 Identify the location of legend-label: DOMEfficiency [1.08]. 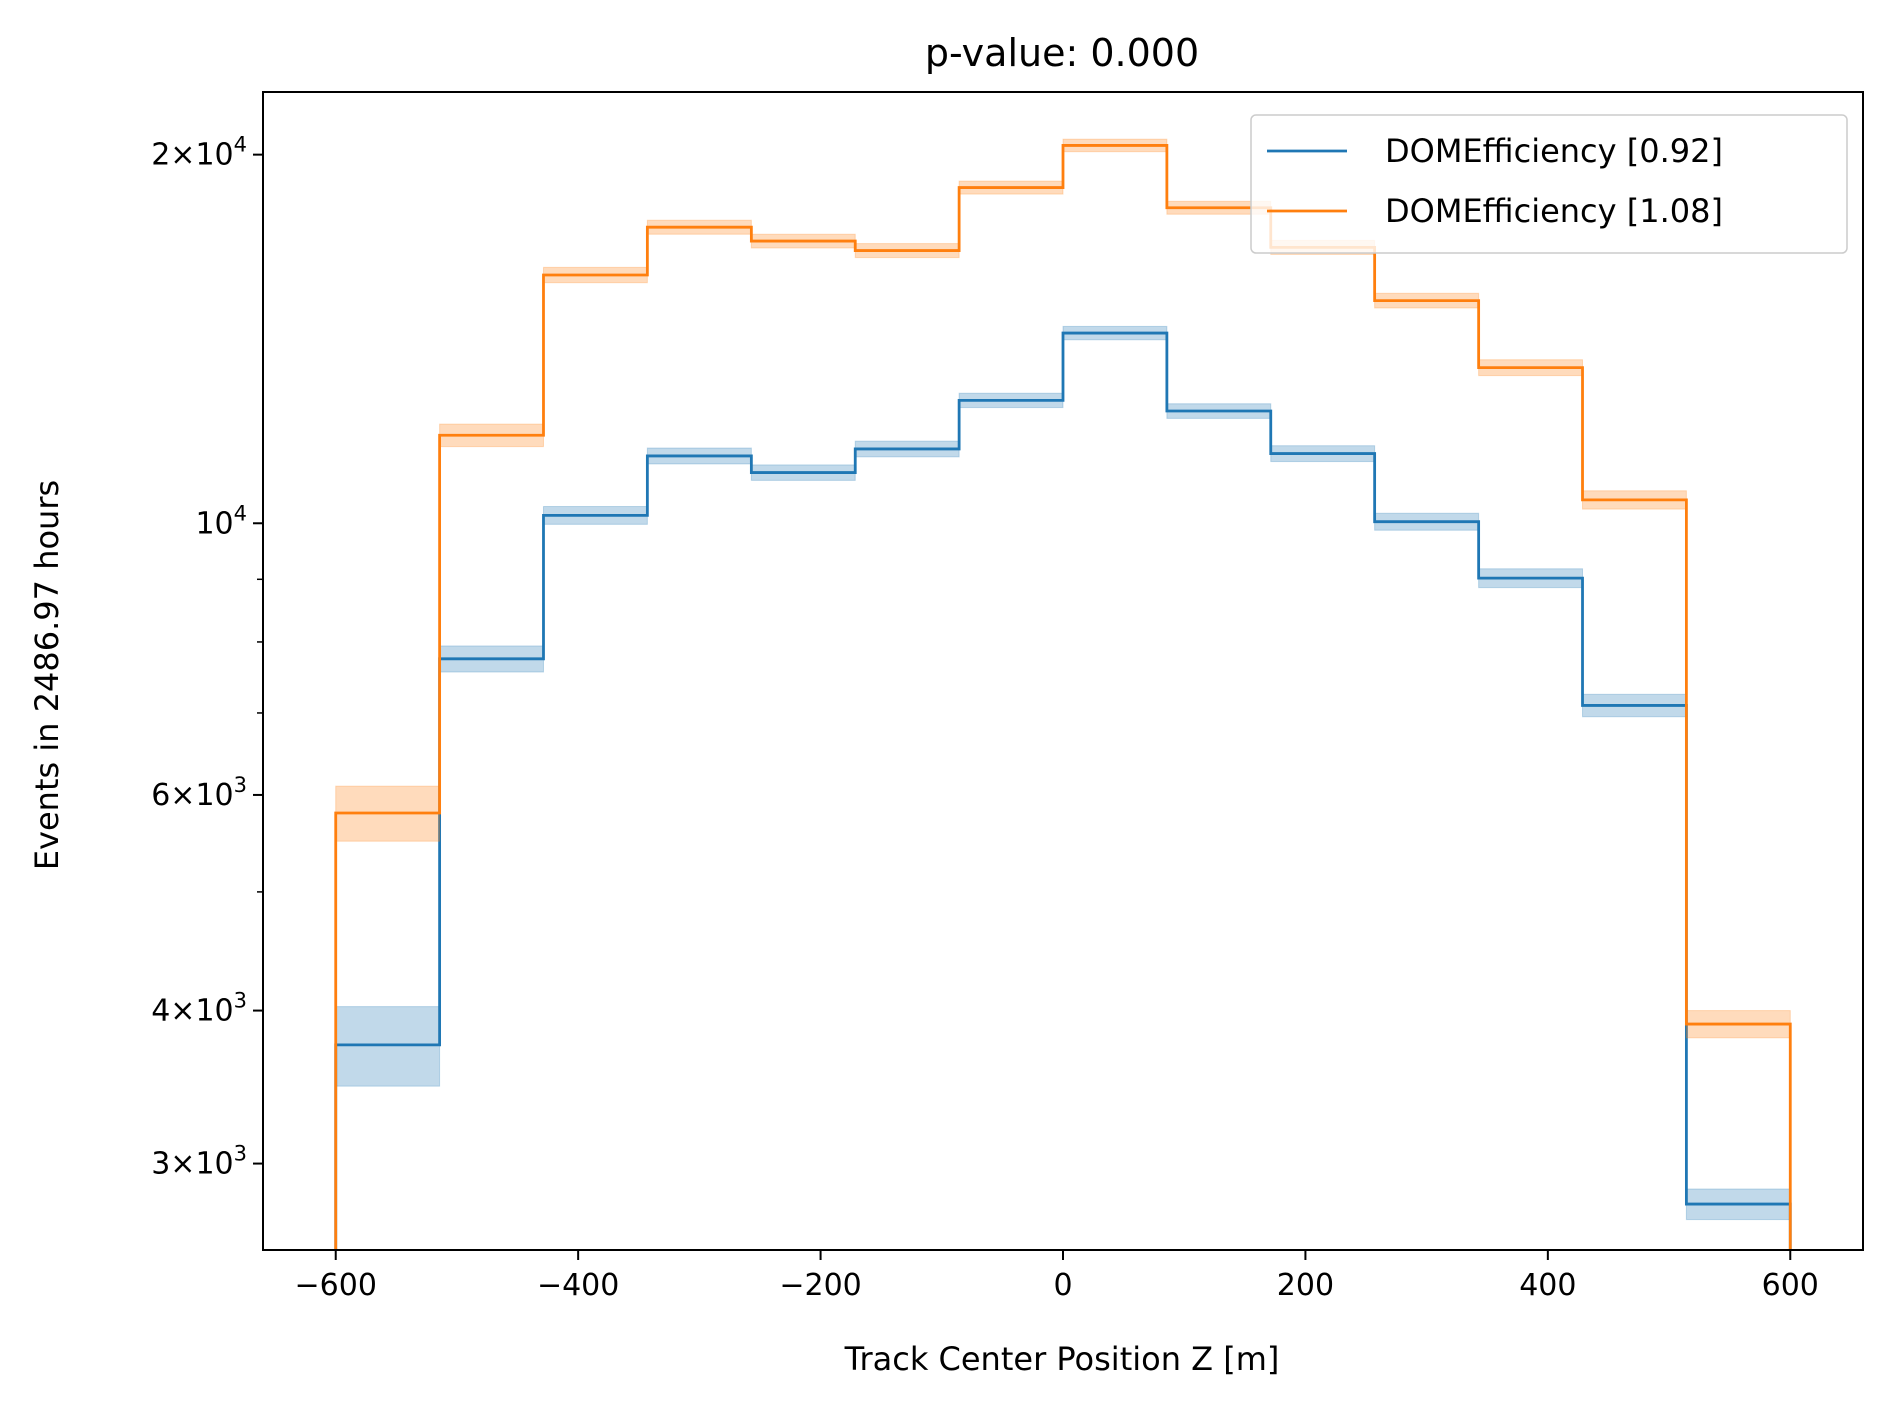
(1554, 211).